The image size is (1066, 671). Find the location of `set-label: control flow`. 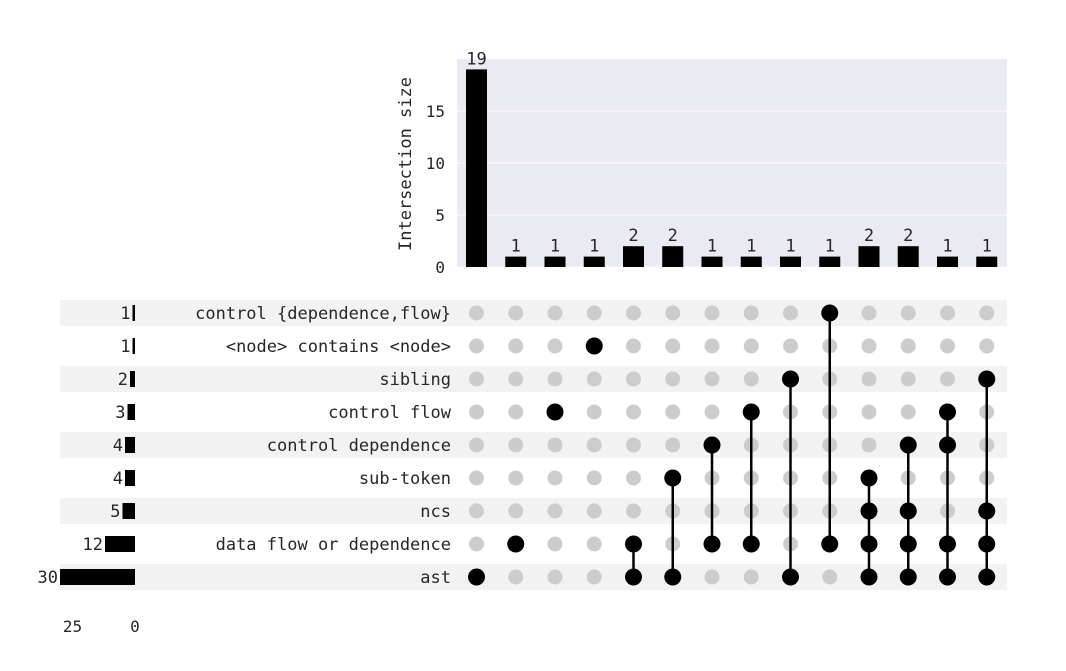

set-label: control flow is located at coordinates (390, 413).